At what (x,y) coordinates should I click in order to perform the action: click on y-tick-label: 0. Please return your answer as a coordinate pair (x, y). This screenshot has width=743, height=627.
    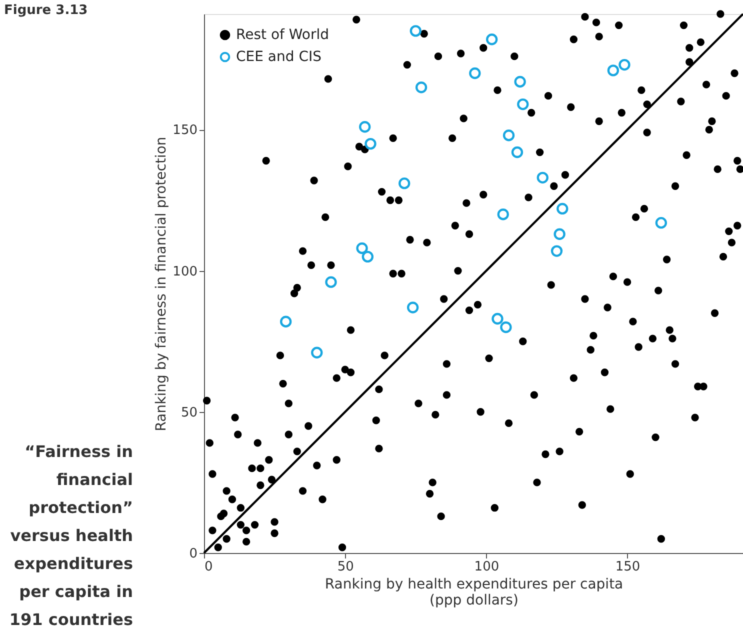
    Looking at the image, I should click on (193, 554).